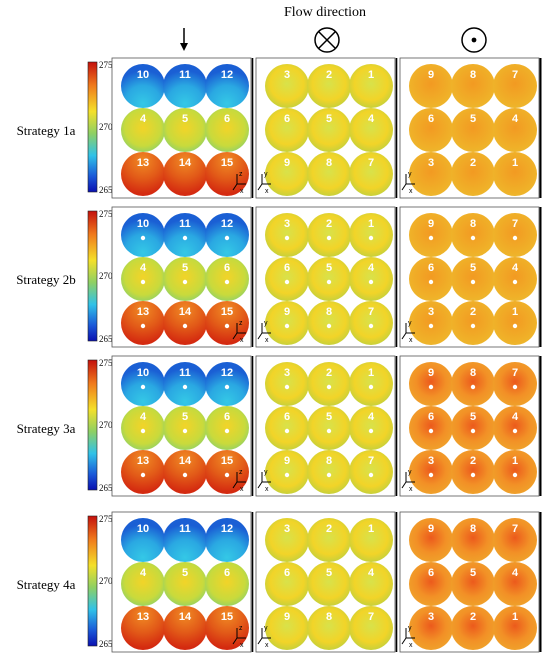  What do you see at coordinates (287, 163) in the screenshot?
I see `sphere-number: 9` at bounding box center [287, 163].